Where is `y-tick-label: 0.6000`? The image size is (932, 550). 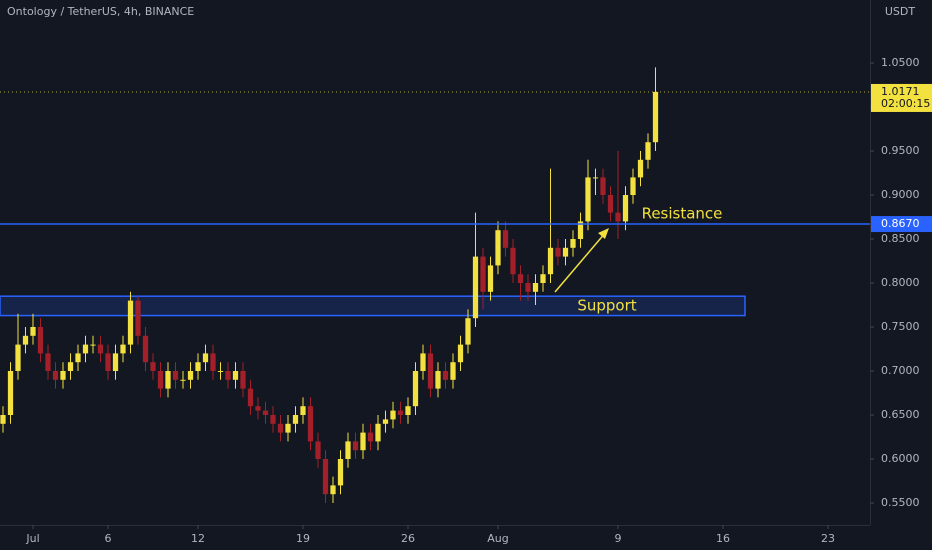 y-tick-label: 0.6000 is located at coordinates (900, 458).